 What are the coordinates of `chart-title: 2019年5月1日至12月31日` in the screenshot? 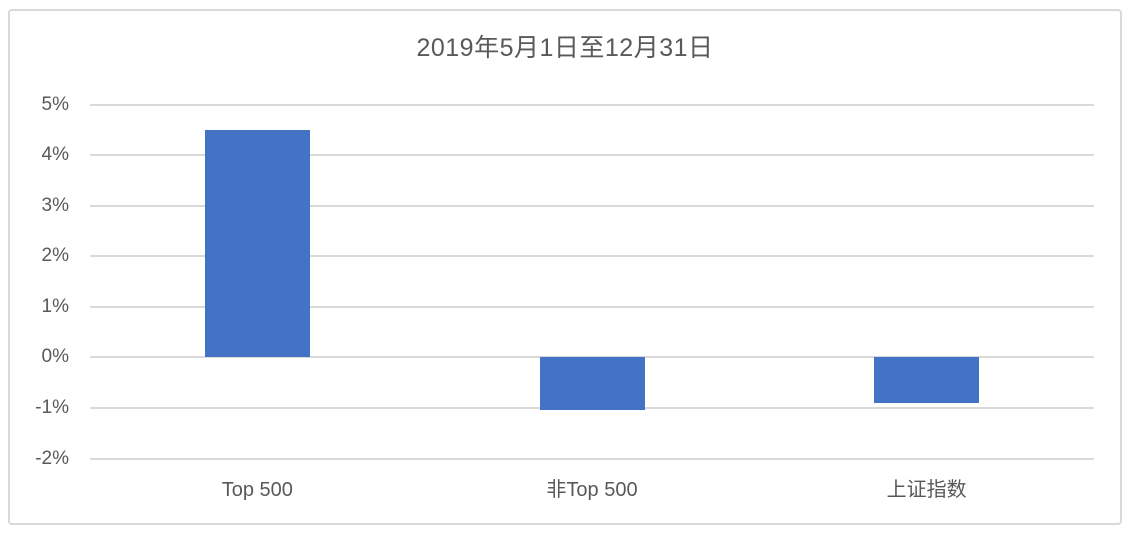 It's located at (565, 48).